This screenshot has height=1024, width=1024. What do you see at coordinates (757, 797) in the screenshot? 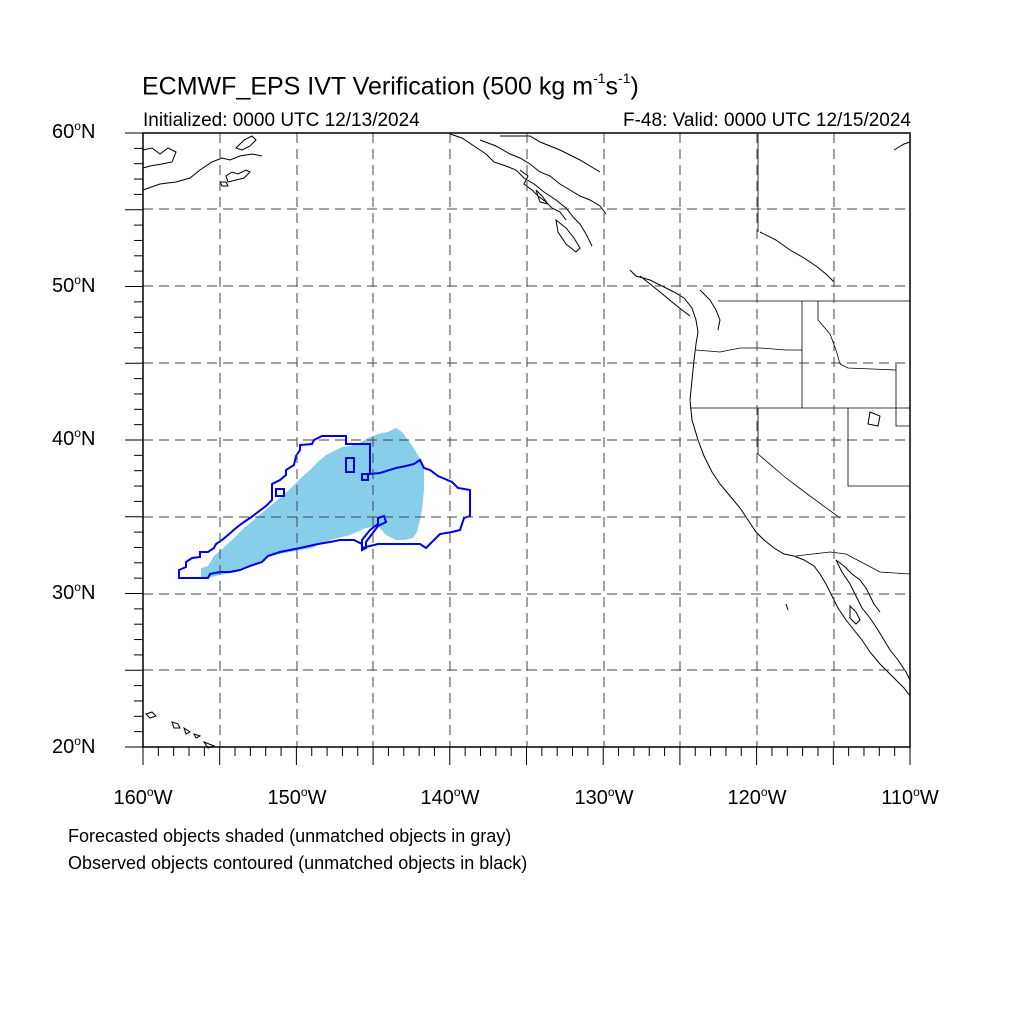
I see `lon-label-120w: 120oW` at bounding box center [757, 797].